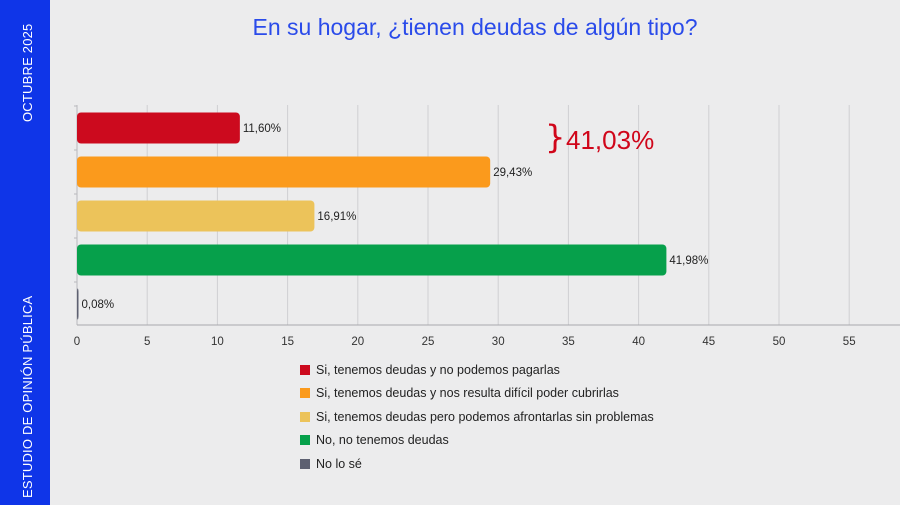  I want to click on x-tick-label: 20, so click(357, 342).